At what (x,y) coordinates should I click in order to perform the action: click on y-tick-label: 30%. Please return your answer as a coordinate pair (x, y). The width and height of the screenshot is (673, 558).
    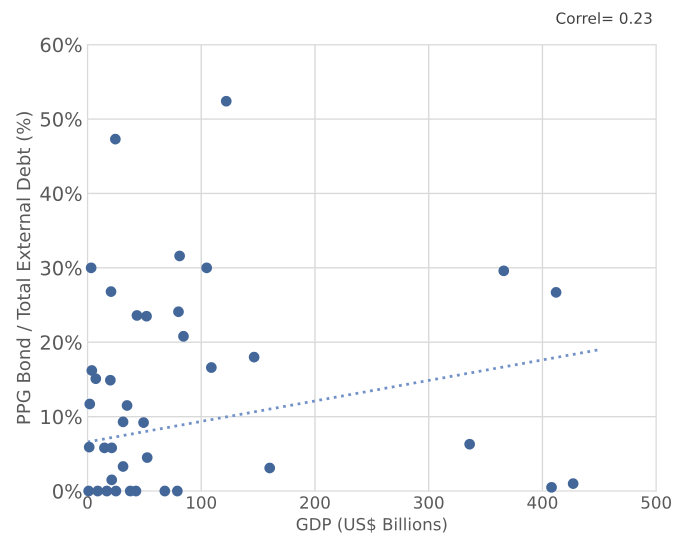
    Looking at the image, I should click on (61, 268).